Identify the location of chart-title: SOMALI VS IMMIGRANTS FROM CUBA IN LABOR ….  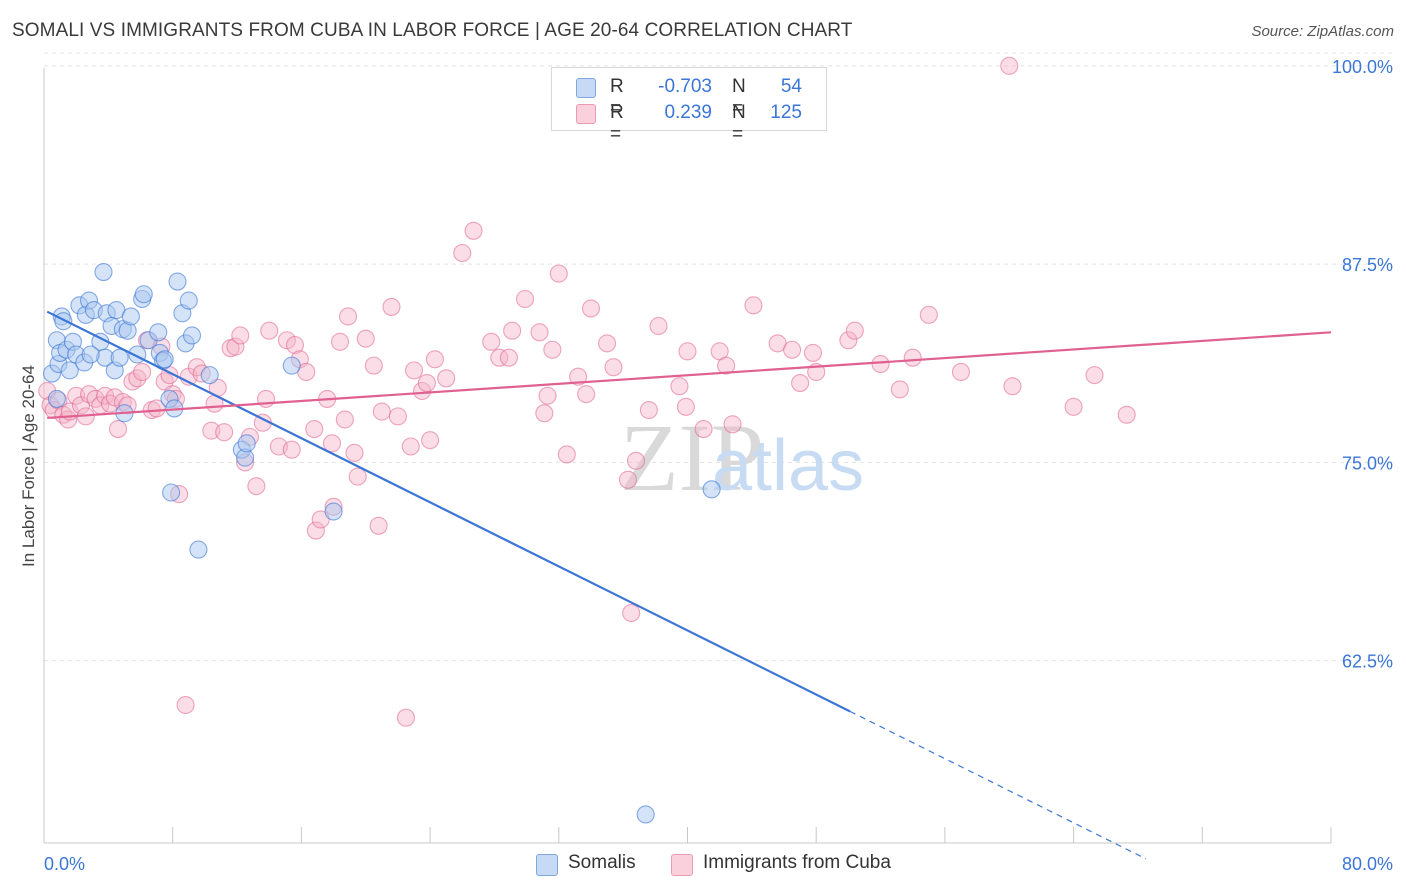
(432, 30).